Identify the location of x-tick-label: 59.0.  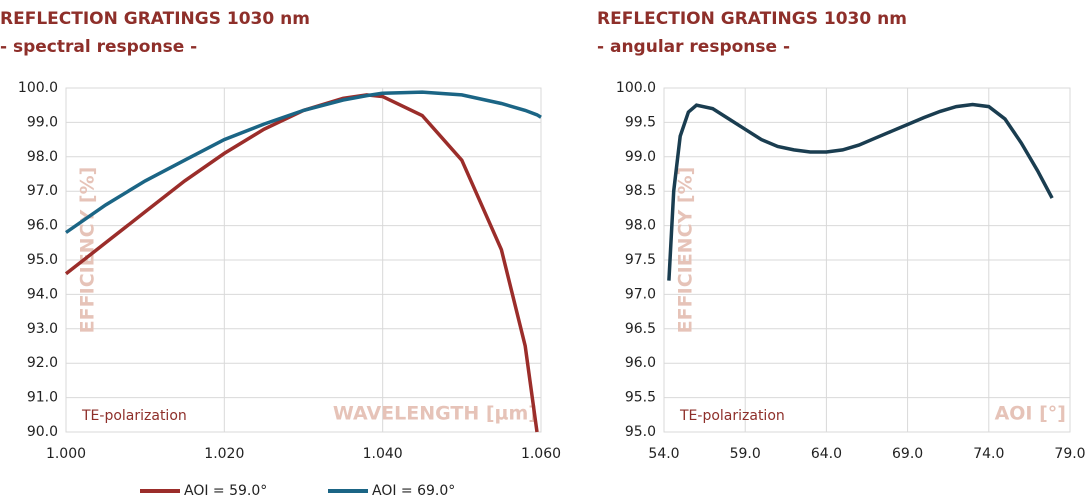
(745, 454).